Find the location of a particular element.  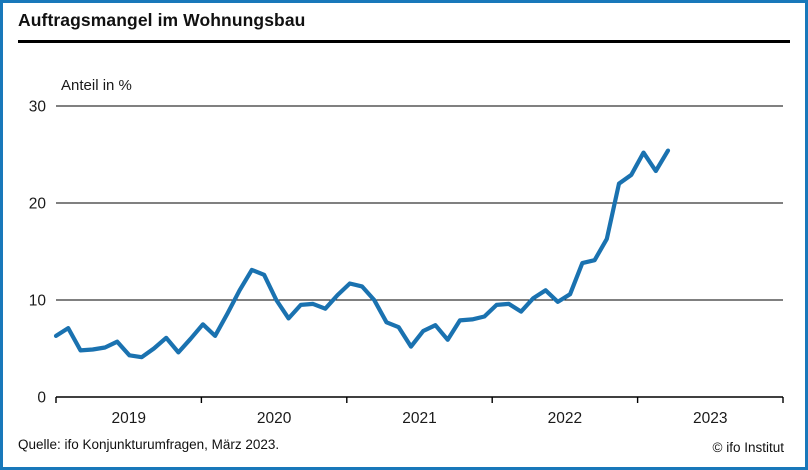

x-year-label-2019: 2019 is located at coordinates (128, 418).